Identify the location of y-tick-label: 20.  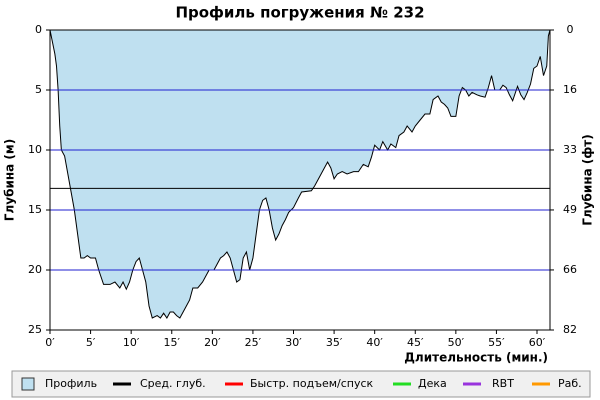
(35, 269).